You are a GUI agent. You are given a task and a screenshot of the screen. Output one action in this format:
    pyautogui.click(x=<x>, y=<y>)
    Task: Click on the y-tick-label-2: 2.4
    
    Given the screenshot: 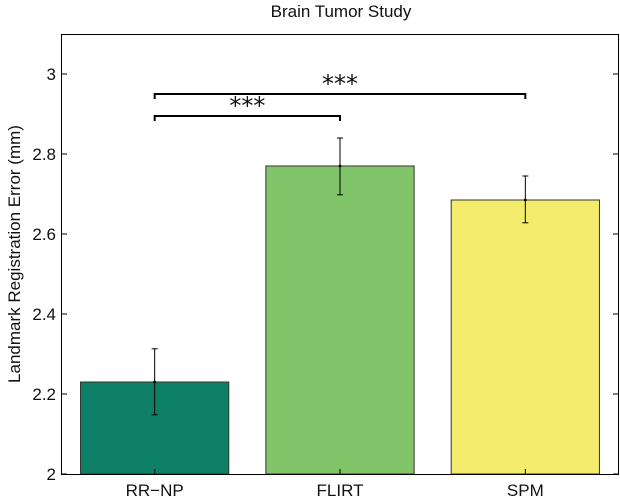 What is the action you would take?
    pyautogui.click(x=44, y=314)
    